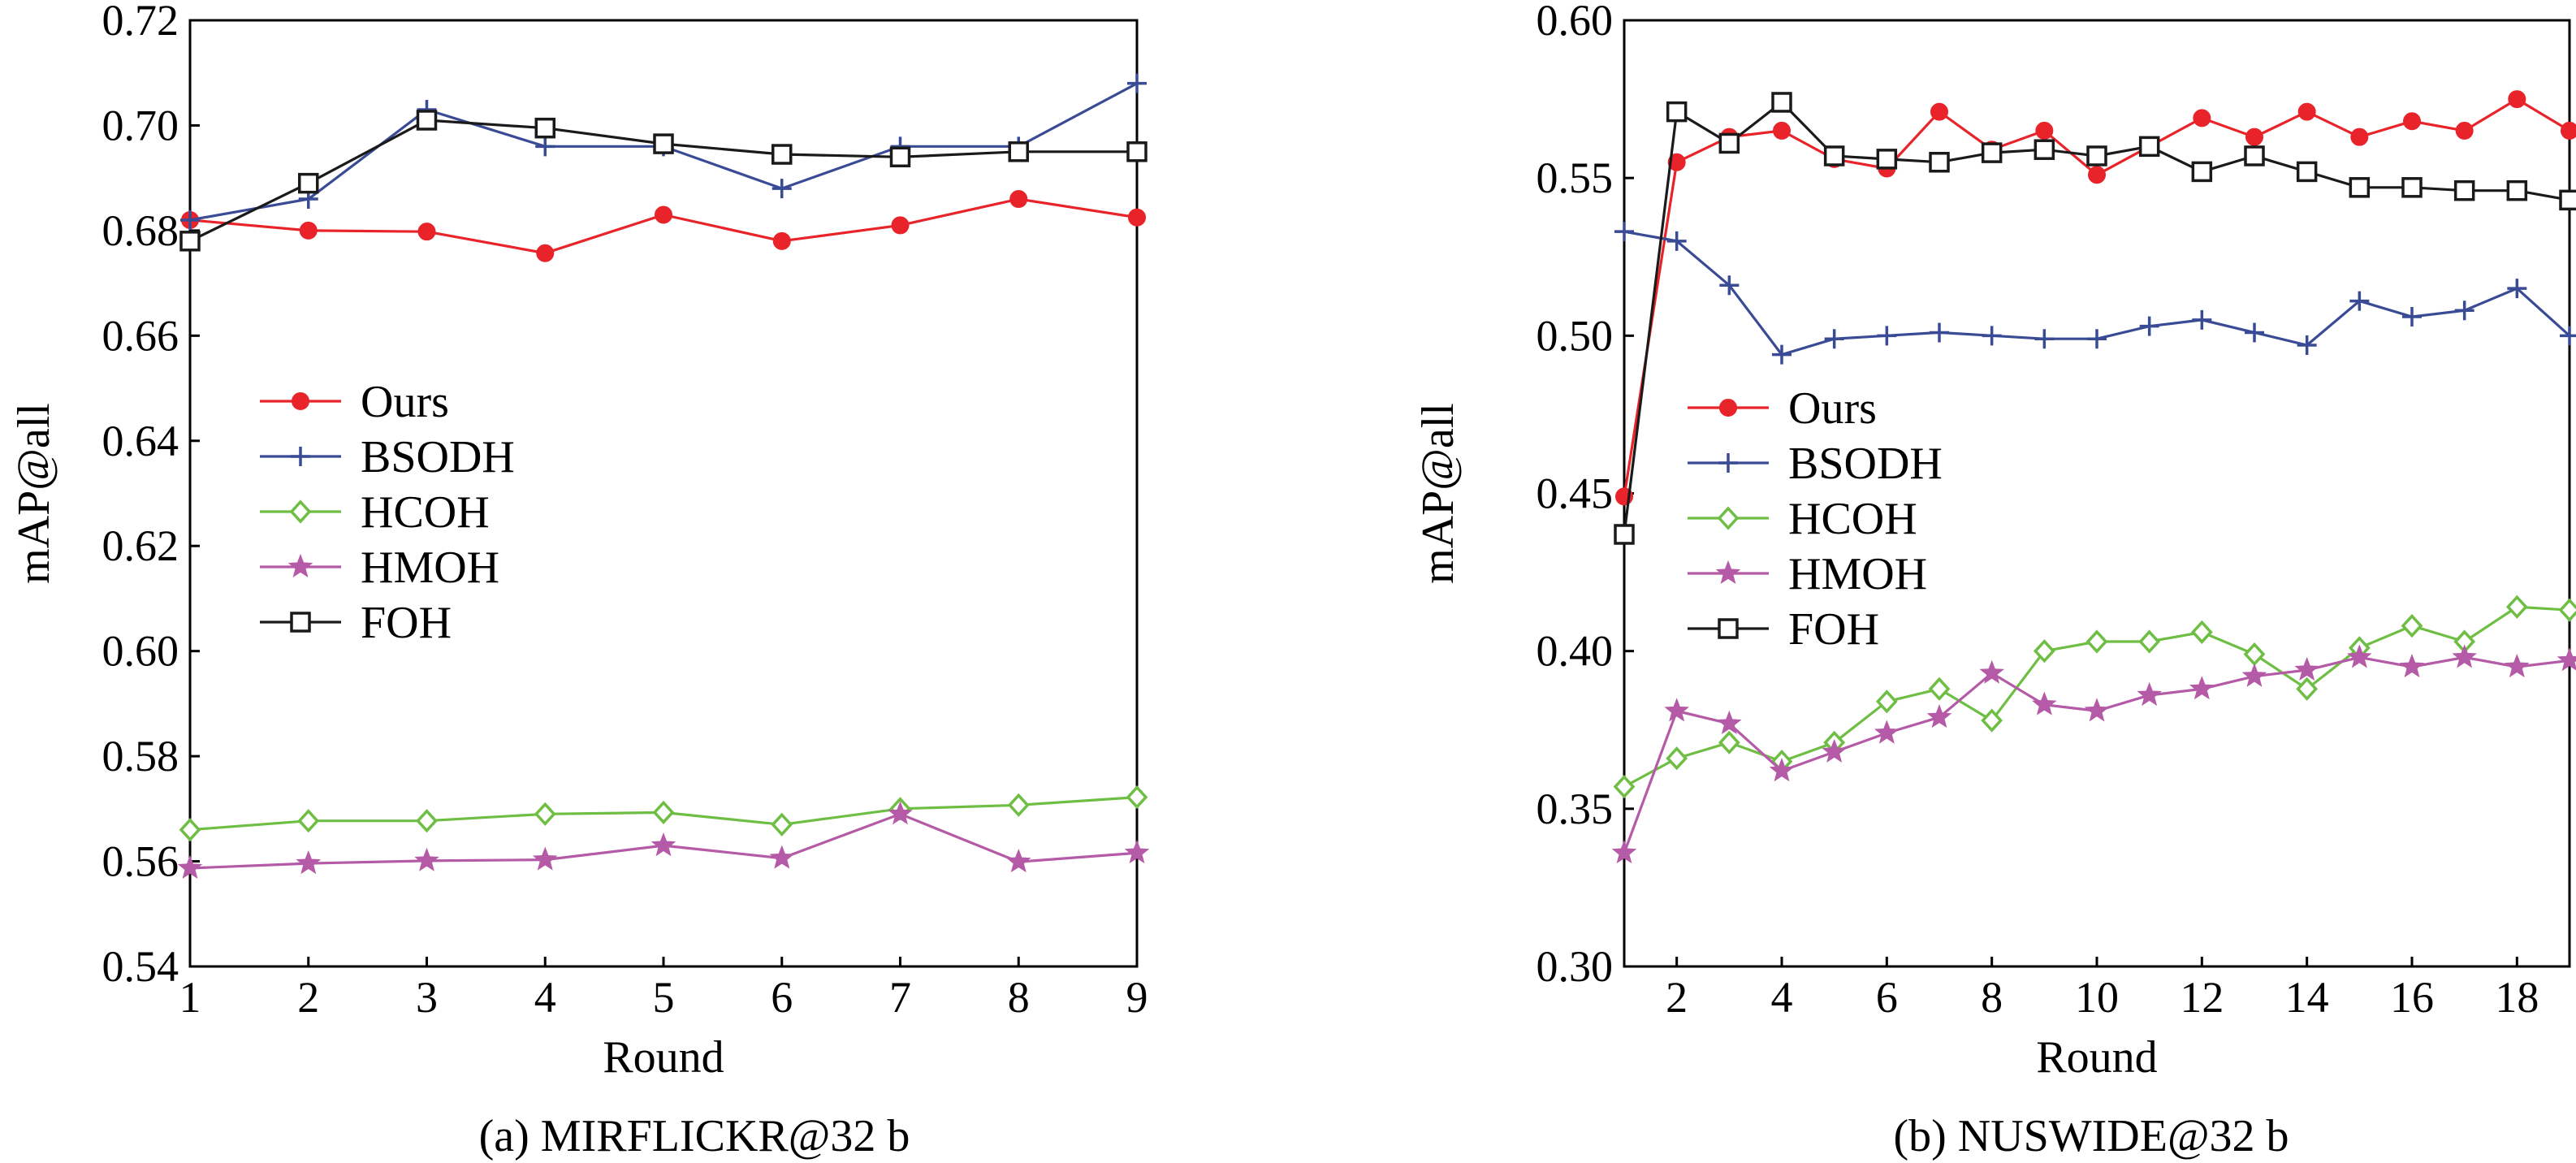 Image resolution: width=2576 pixels, height=1163 pixels. What do you see at coordinates (545, 998) in the screenshot?
I see `x-tick-label: 4` at bounding box center [545, 998].